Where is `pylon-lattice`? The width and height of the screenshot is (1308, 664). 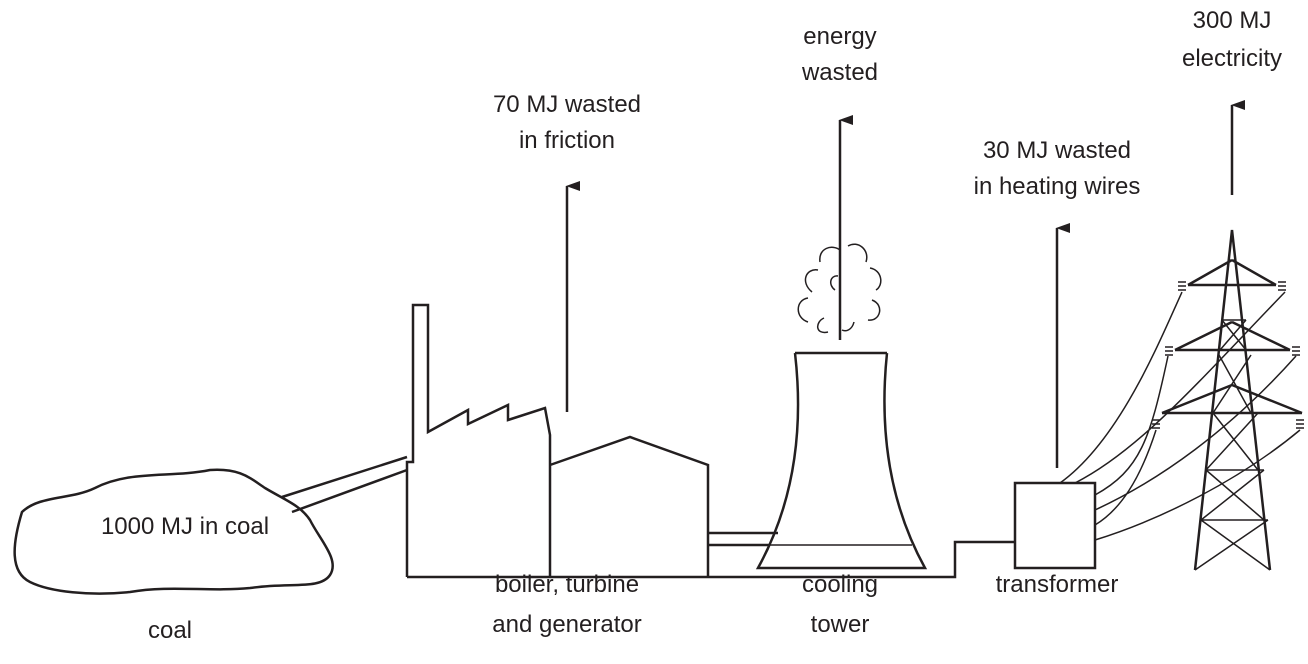 pylon-lattice is located at coordinates (1232, 445).